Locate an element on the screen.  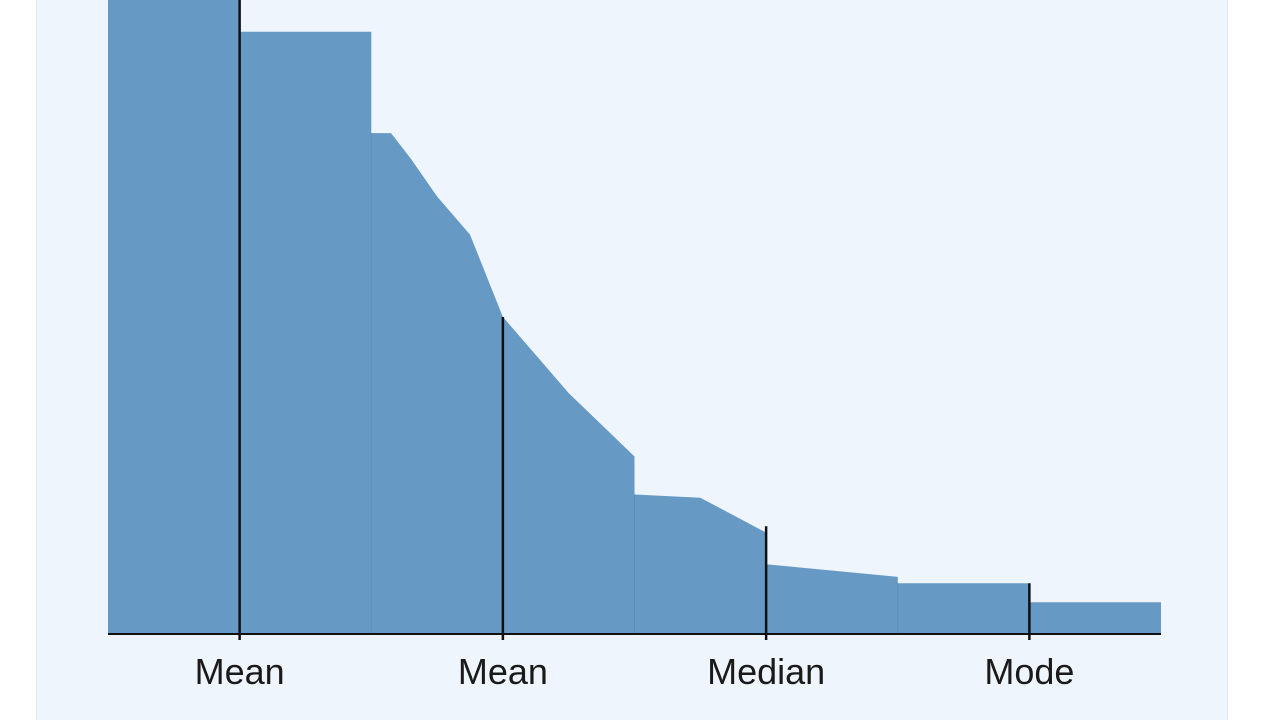
tick-label-mode: Mode is located at coordinates (1029, 671).